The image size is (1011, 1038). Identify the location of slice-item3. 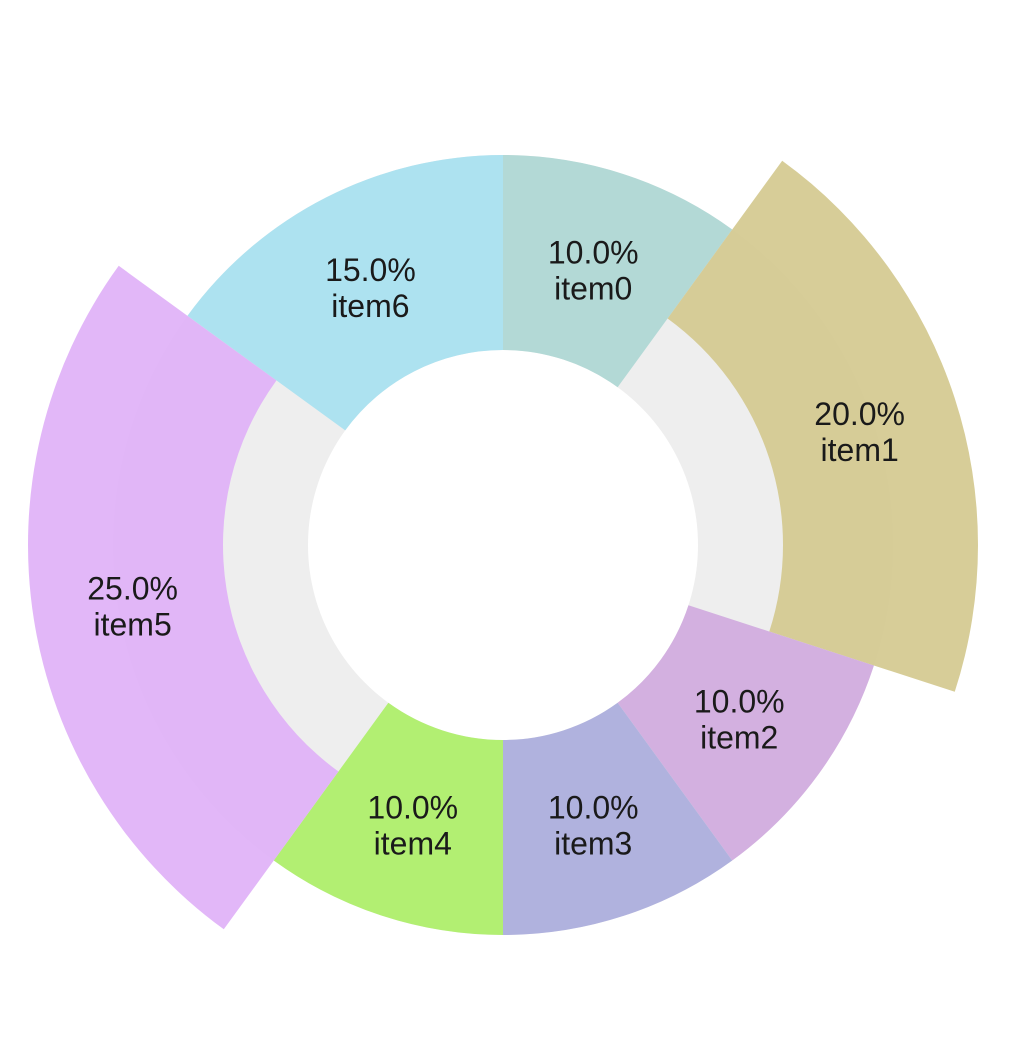
(618, 818).